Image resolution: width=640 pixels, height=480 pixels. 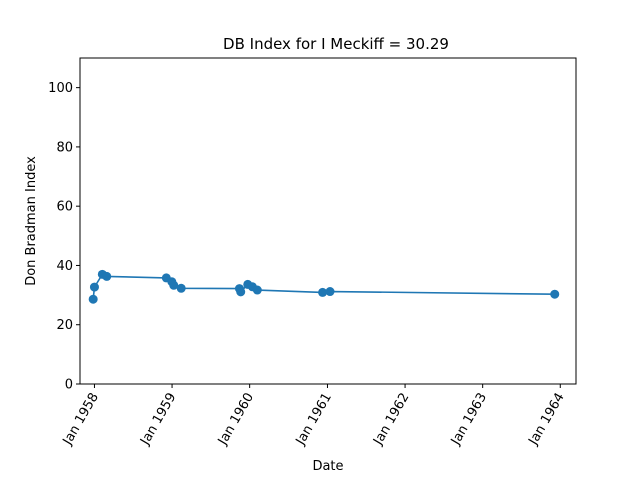 I want to click on y-tick-label: 20, so click(x=64, y=325).